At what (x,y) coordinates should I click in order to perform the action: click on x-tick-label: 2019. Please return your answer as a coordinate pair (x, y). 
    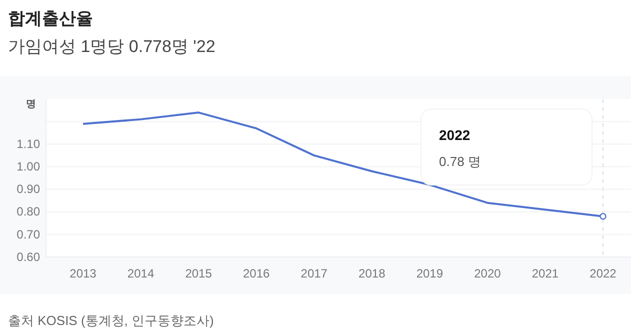
    Looking at the image, I should click on (430, 273).